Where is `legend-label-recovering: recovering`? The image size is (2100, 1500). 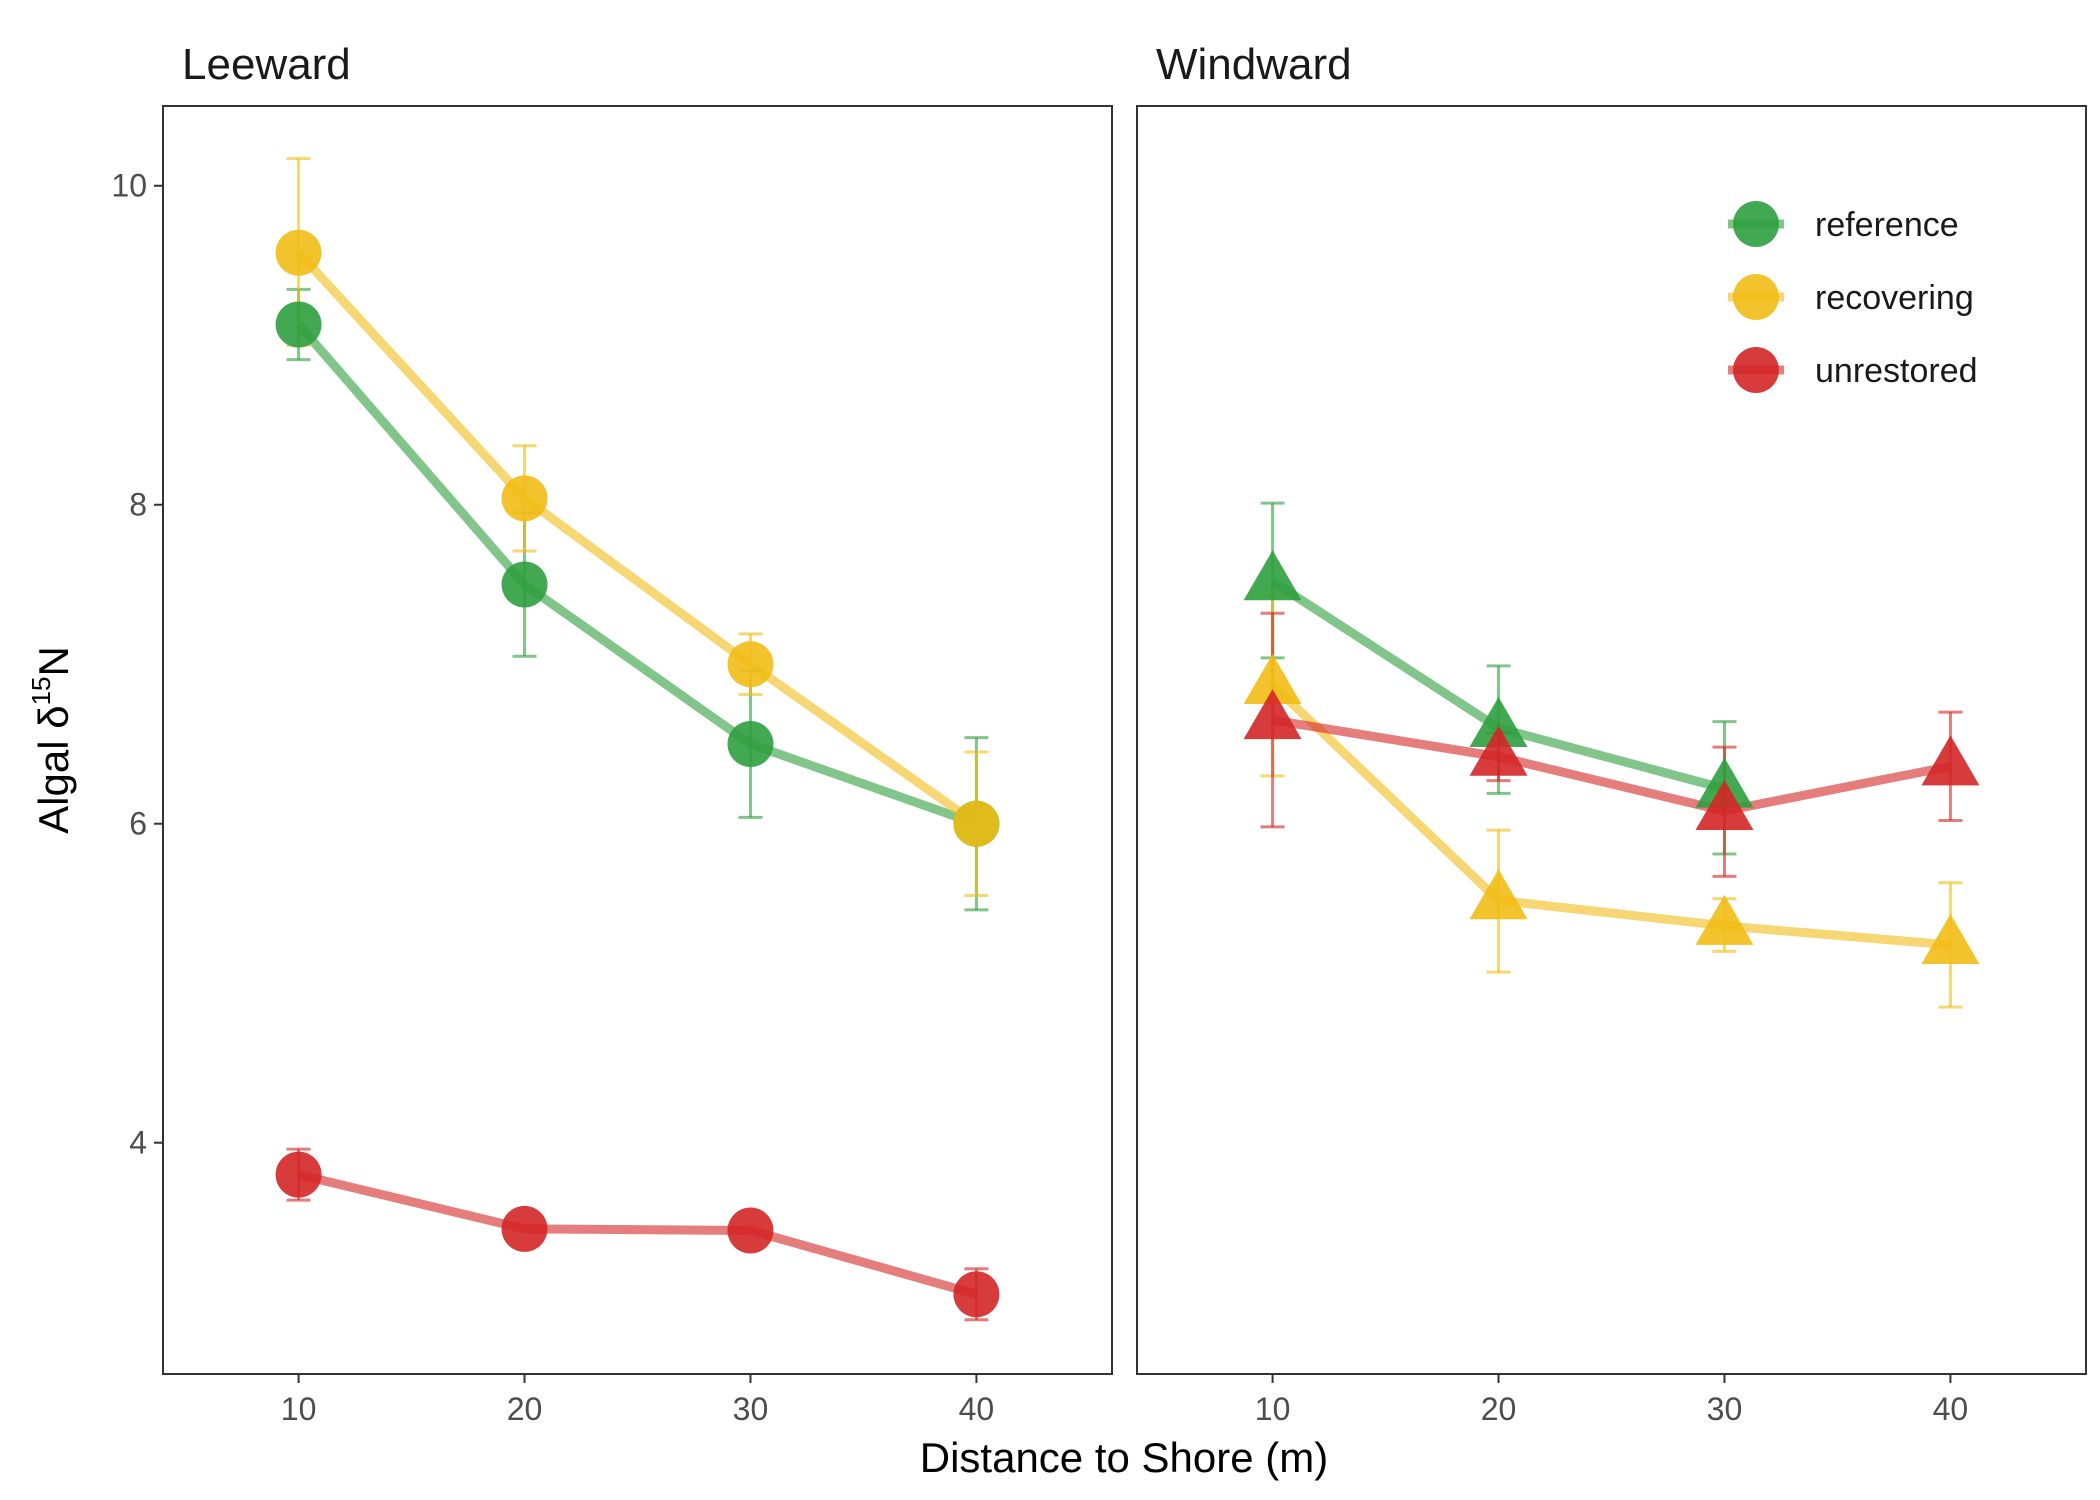
legend-label-recovering: recovering is located at coordinates (1894, 298).